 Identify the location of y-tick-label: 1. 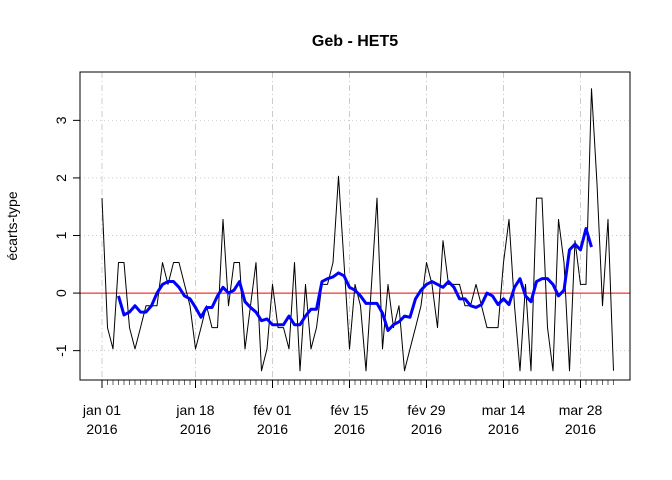
(61, 235).